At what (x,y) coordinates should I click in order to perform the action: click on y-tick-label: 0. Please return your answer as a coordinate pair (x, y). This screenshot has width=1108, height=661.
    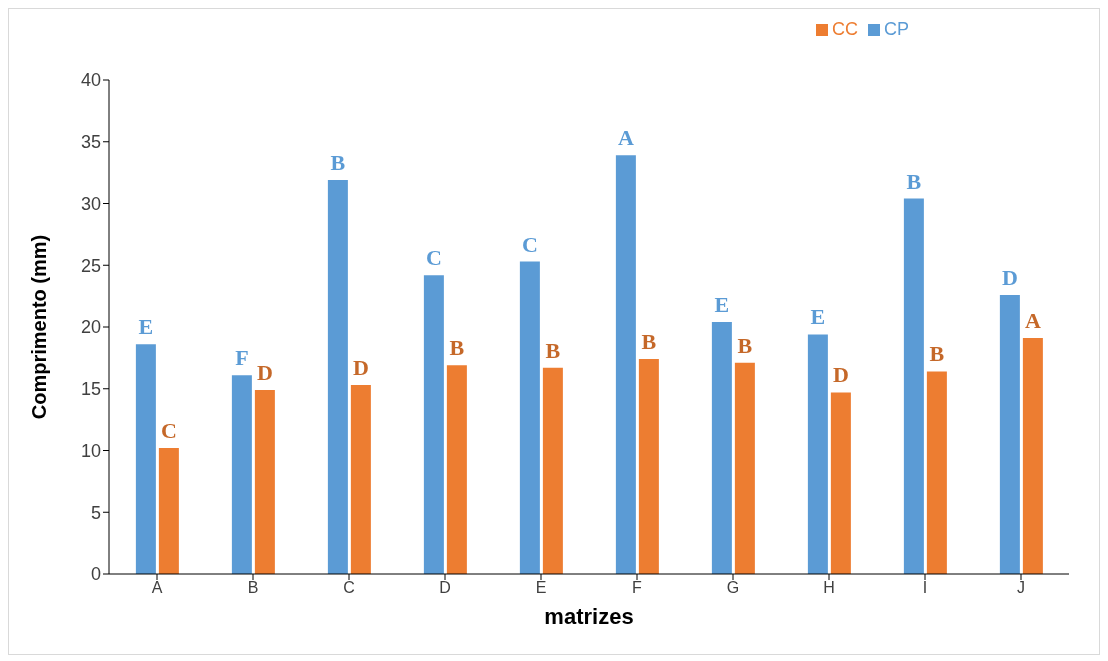
    Looking at the image, I should click on (95, 574).